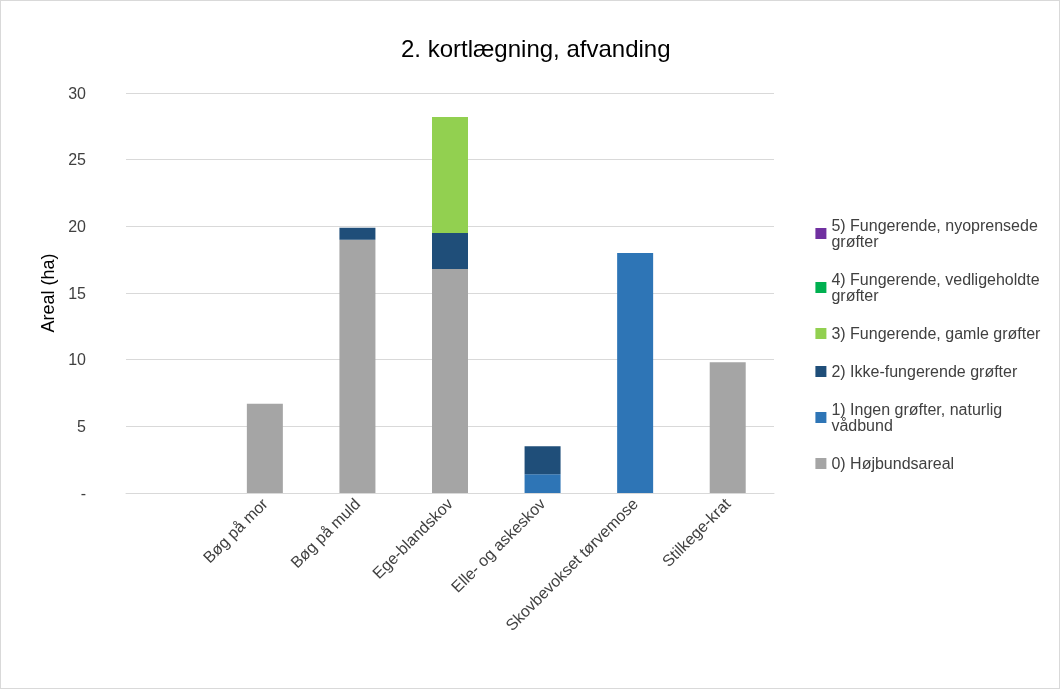 The image size is (1060, 689). I want to click on legend-label: 5) Fungerende, nyoprensede grøfter, so click(937, 233).